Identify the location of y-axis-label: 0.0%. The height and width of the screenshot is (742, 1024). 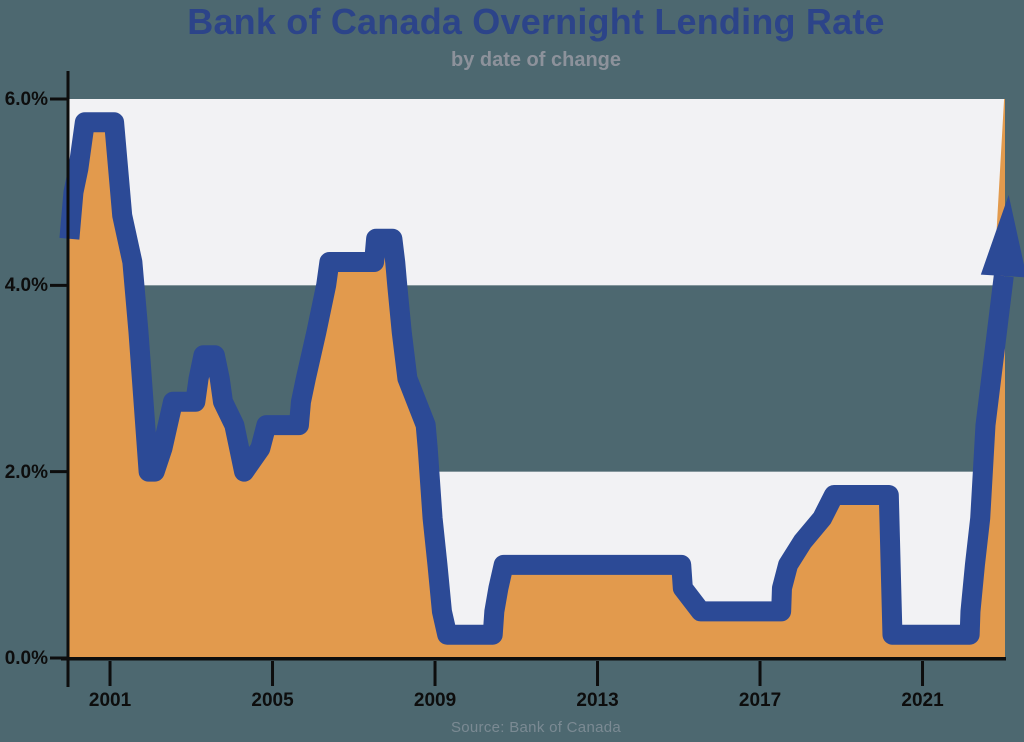
(26, 658).